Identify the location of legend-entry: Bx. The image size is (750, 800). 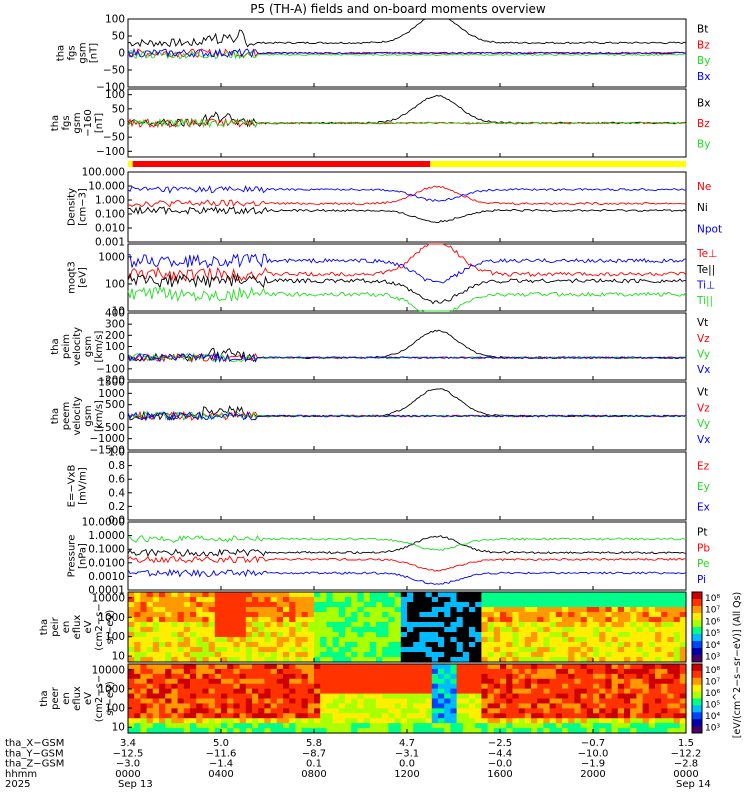
(703, 104).